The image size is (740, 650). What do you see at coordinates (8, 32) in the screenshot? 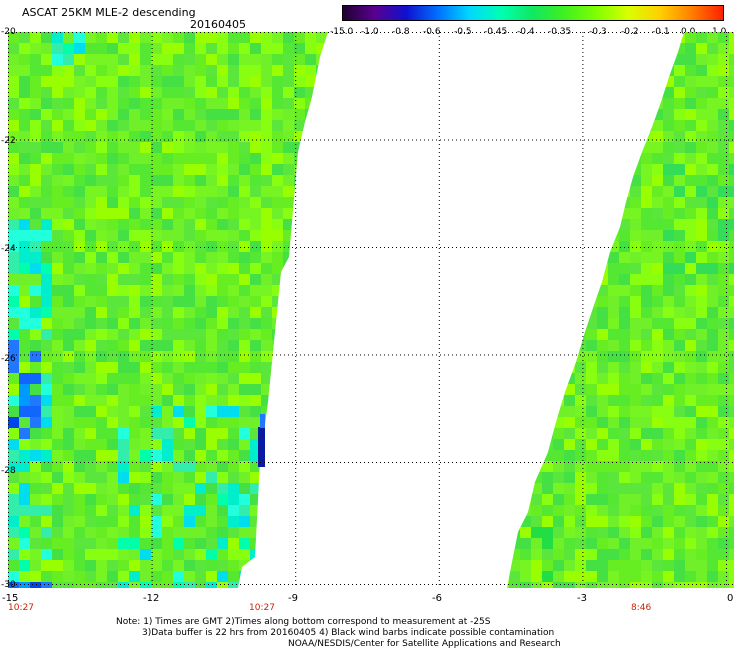
I see `lat-label: -20` at bounding box center [8, 32].